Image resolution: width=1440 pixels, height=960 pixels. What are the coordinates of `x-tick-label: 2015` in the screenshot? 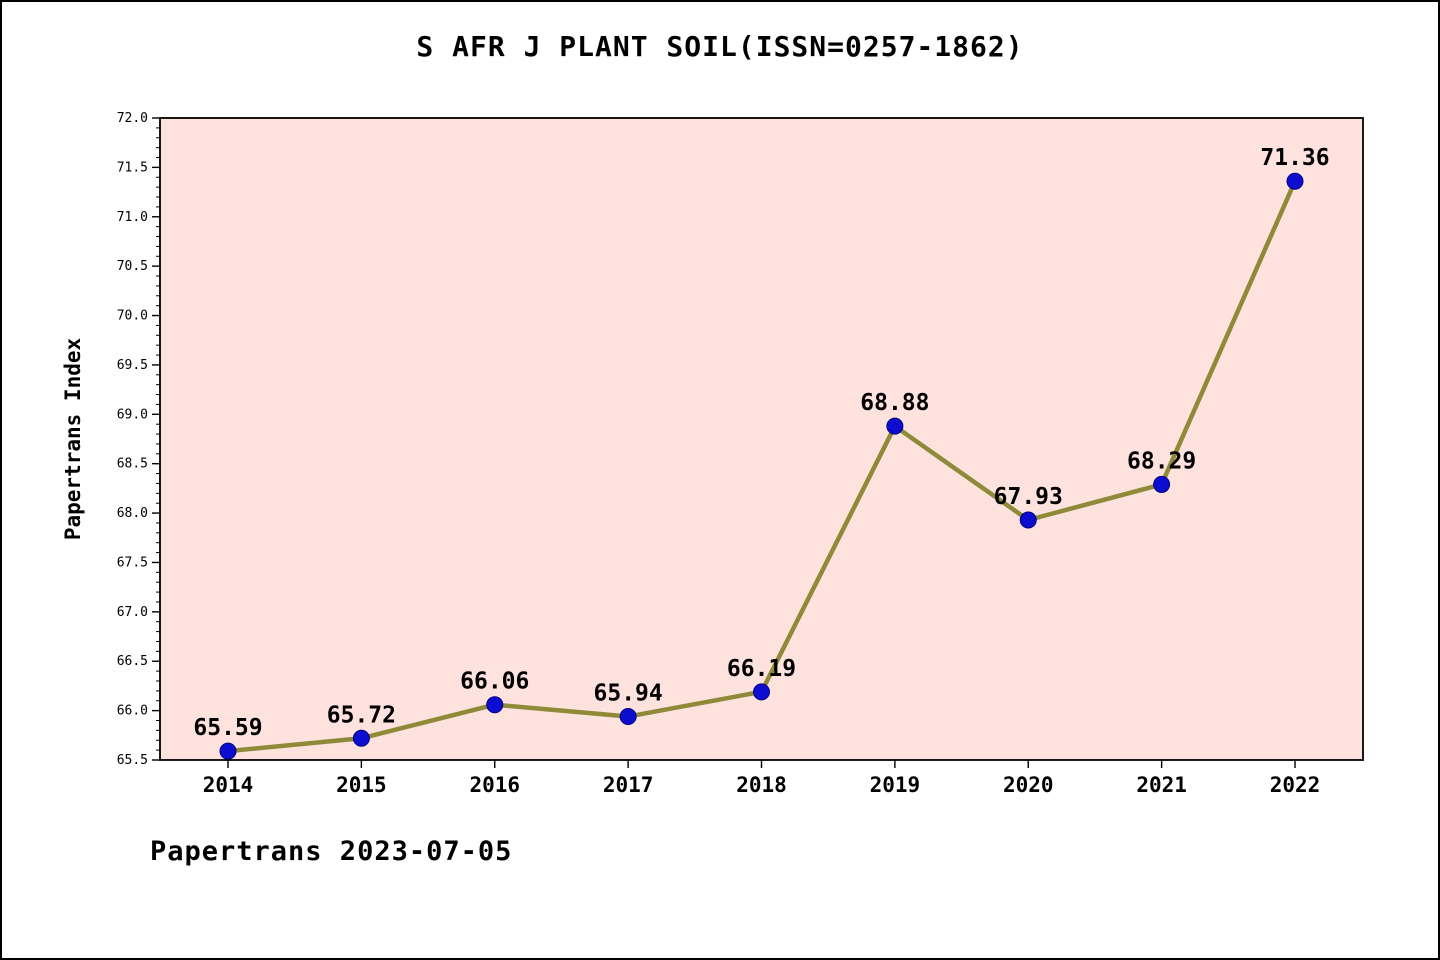 It's located at (361, 785).